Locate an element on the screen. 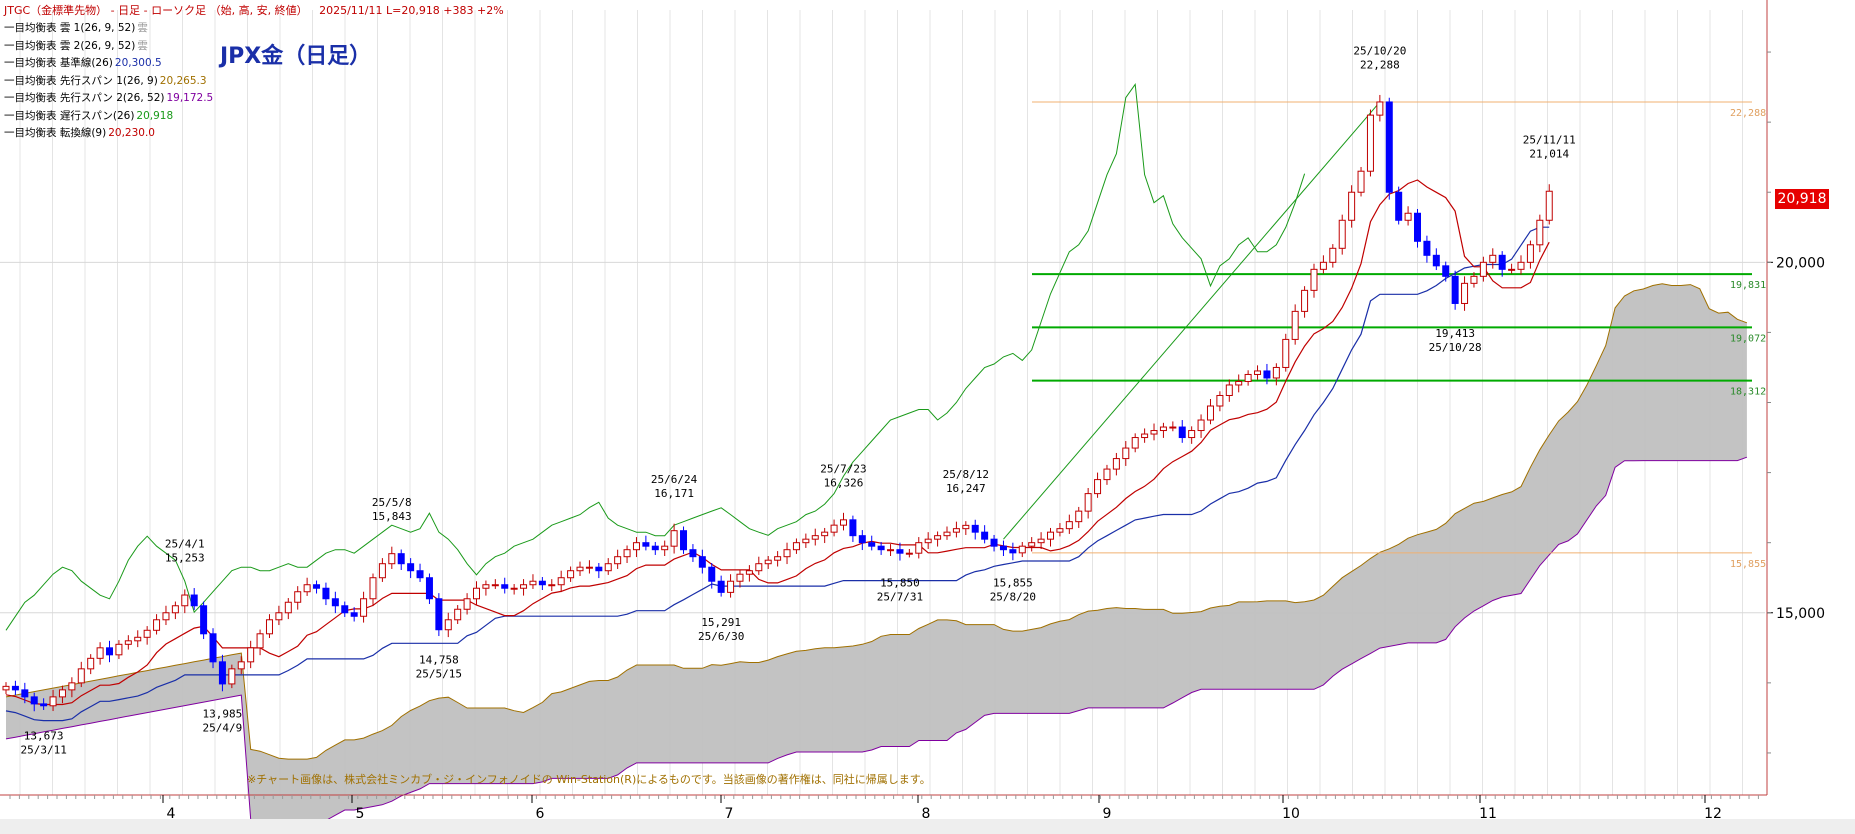 The width and height of the screenshot is (1855, 834). bottom-scrollbar is located at coordinates (927, 826).